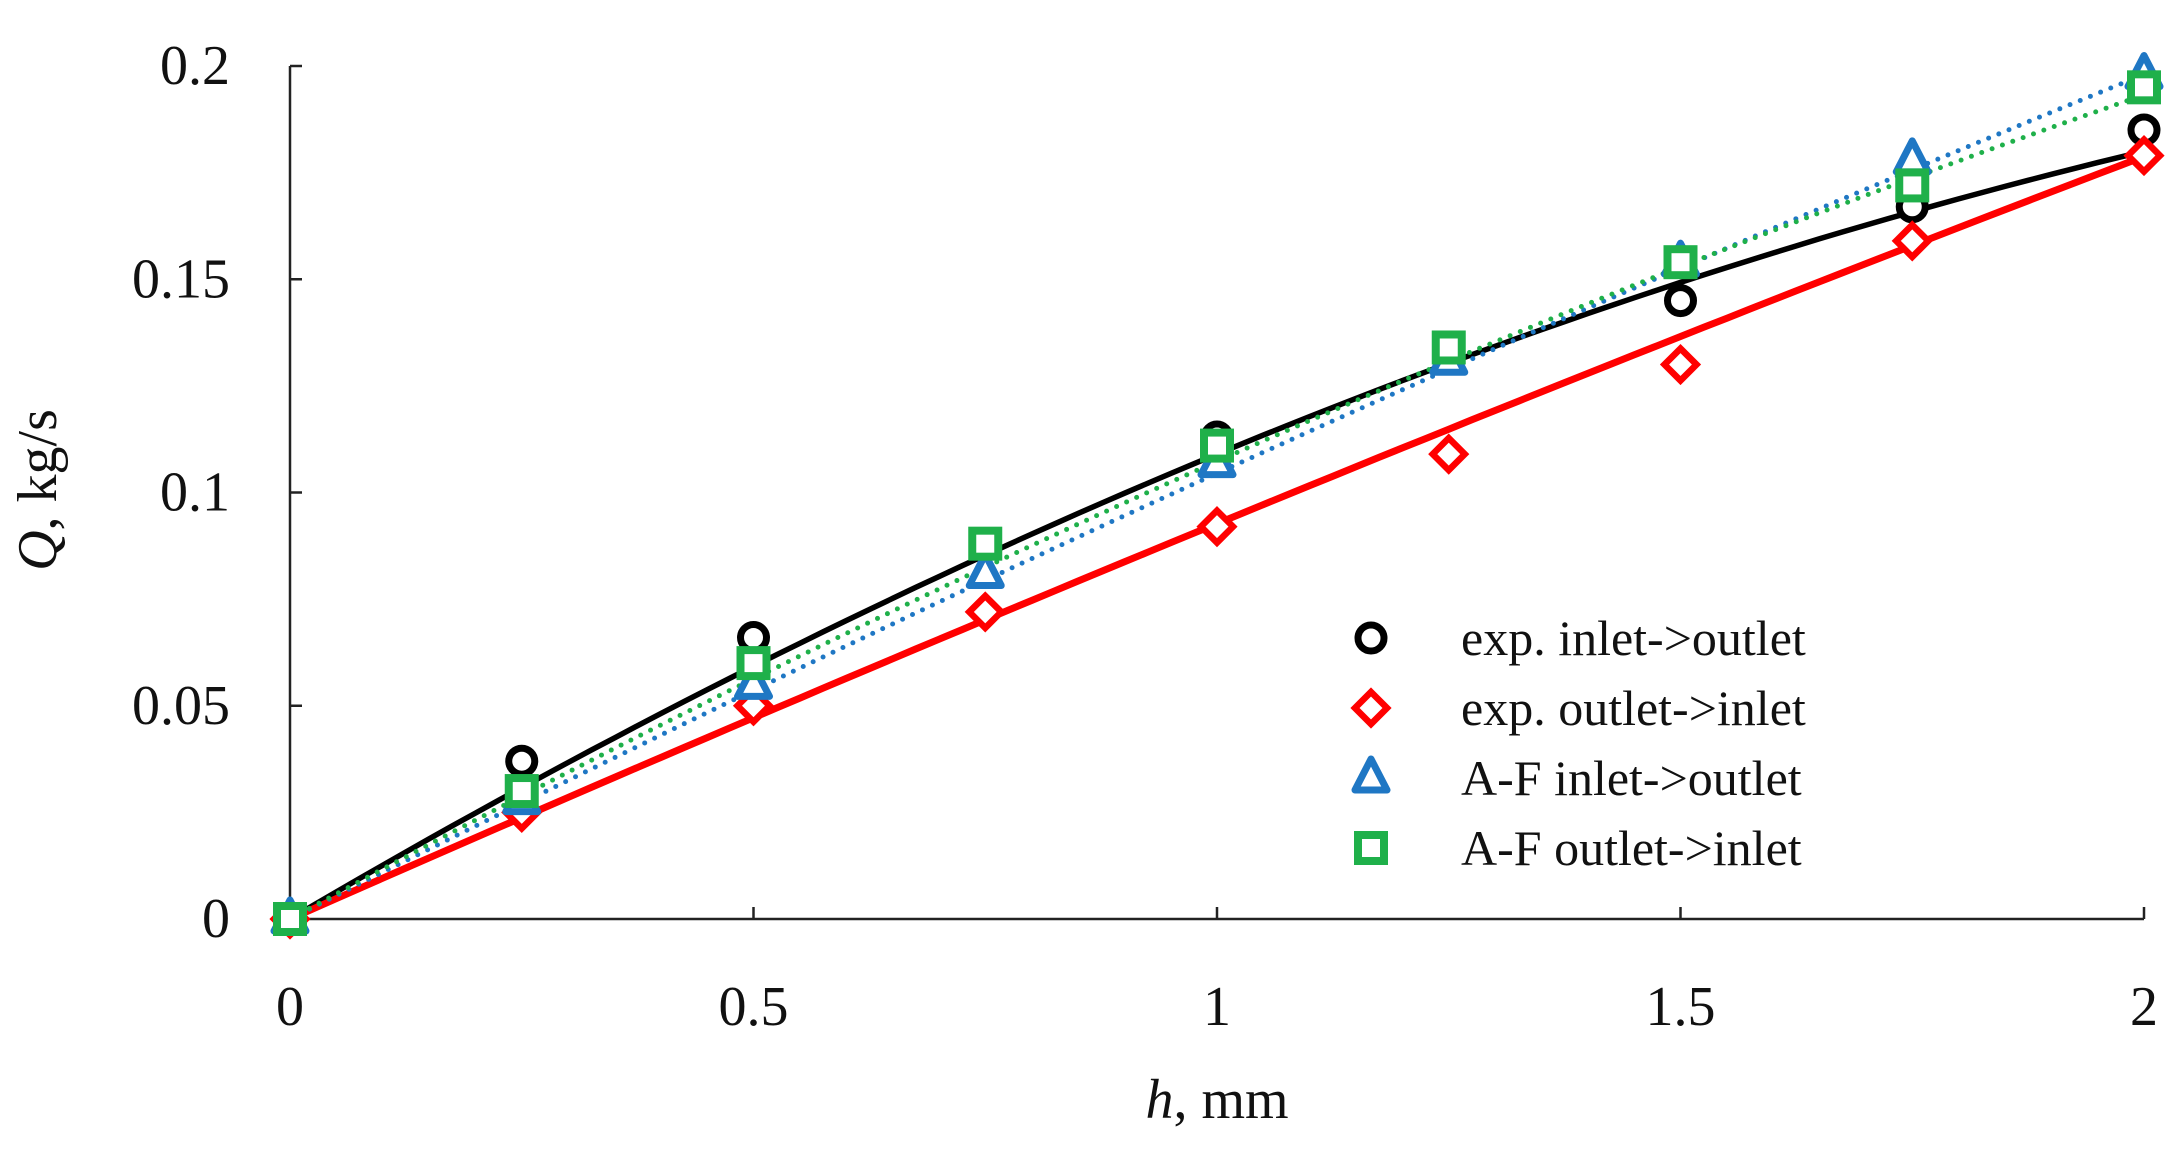  Describe the element at coordinates (1631, 848) in the screenshot. I see `legend-label: A-F outlet->inlet` at that location.